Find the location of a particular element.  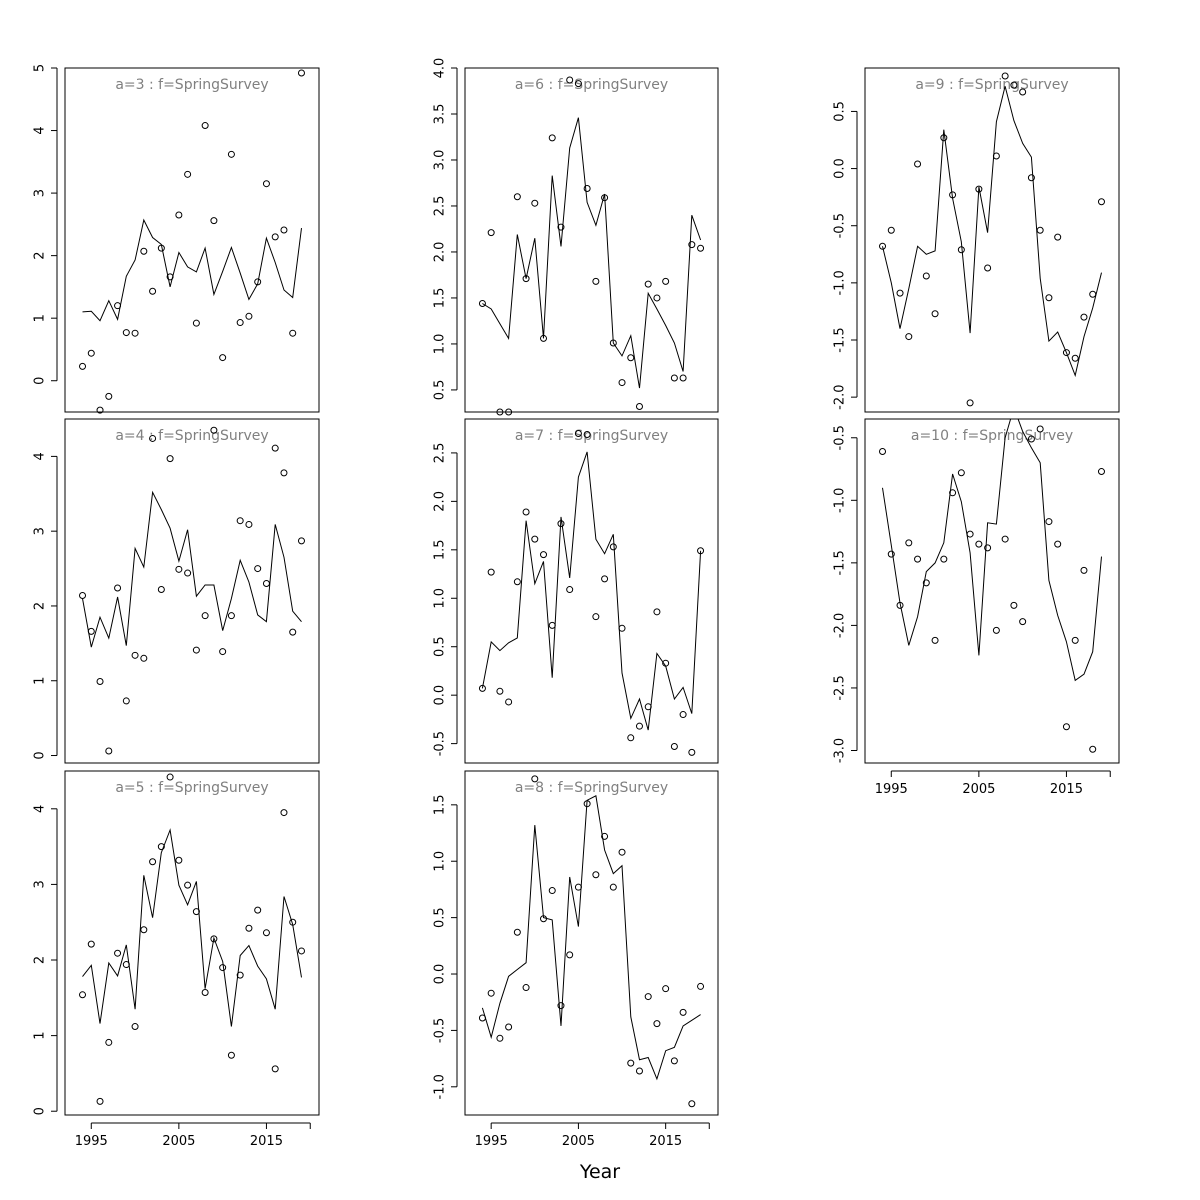

panel-2: 0 1 2 3 4 a=4 : f=SpringSurvey is located at coordinates (176, 591).